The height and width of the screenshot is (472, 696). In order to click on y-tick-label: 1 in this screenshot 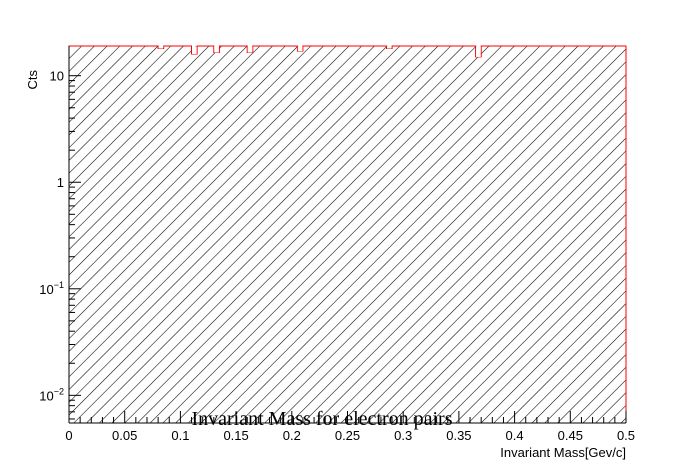, I will do `click(60, 182)`.